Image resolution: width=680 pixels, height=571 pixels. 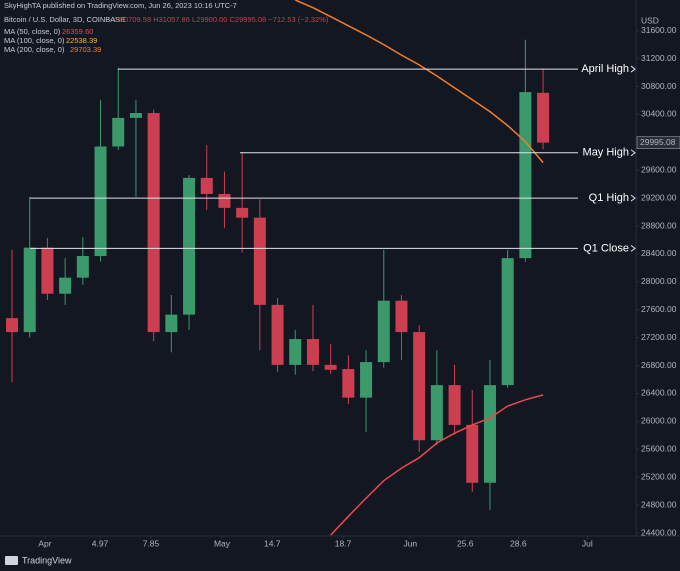 I want to click on legend-value: 29703.39, so click(x=85, y=49).